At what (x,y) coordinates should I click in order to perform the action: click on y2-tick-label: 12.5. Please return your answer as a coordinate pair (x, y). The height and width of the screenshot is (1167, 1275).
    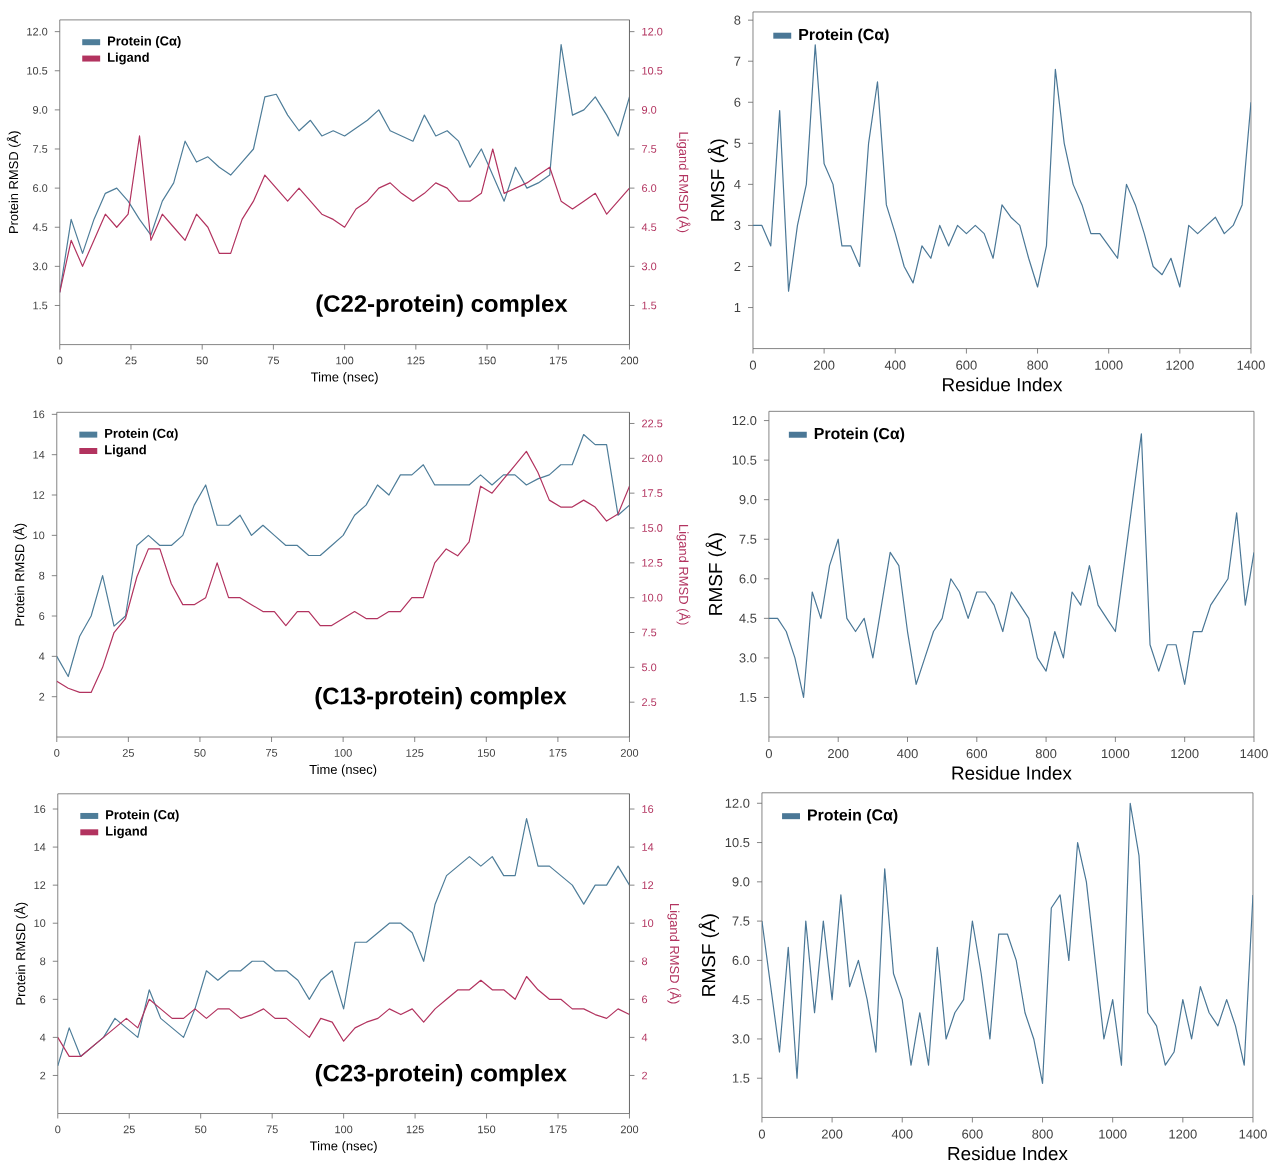
    Looking at the image, I should click on (652, 562).